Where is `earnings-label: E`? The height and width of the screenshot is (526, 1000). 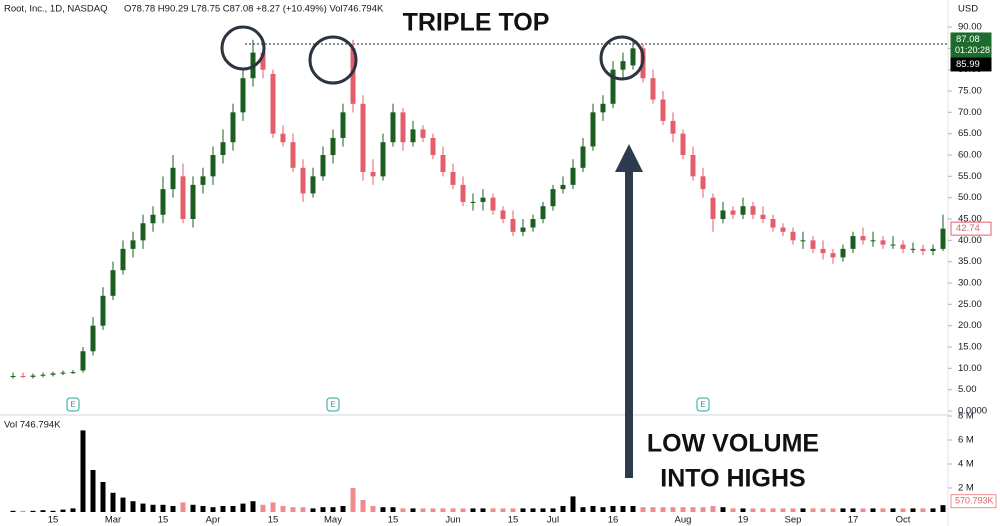 earnings-label: E is located at coordinates (702, 404).